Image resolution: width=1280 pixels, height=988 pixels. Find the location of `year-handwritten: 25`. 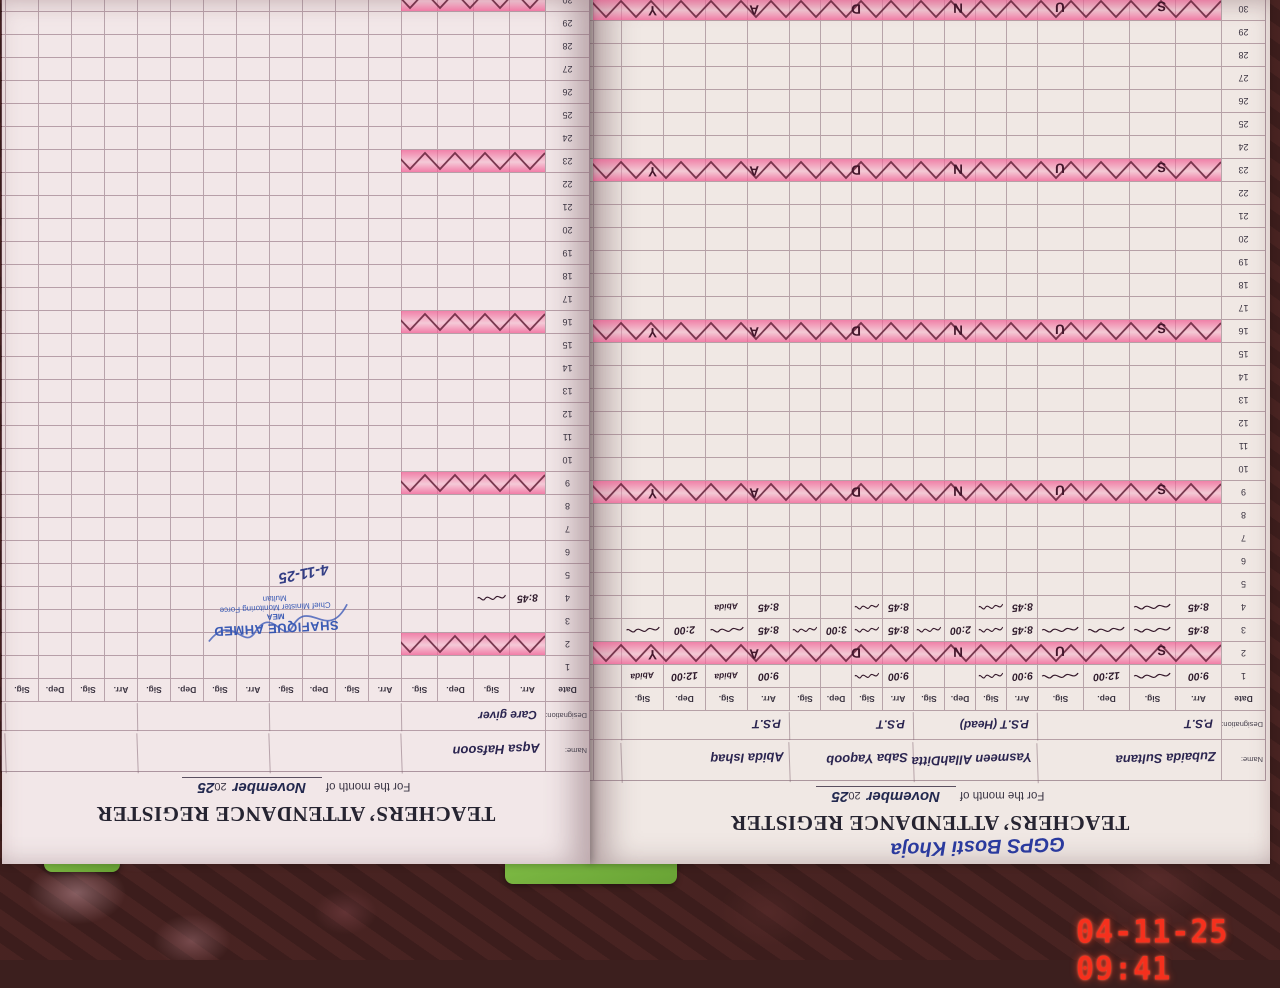

year-handwritten: 25 is located at coordinates (206, 787).